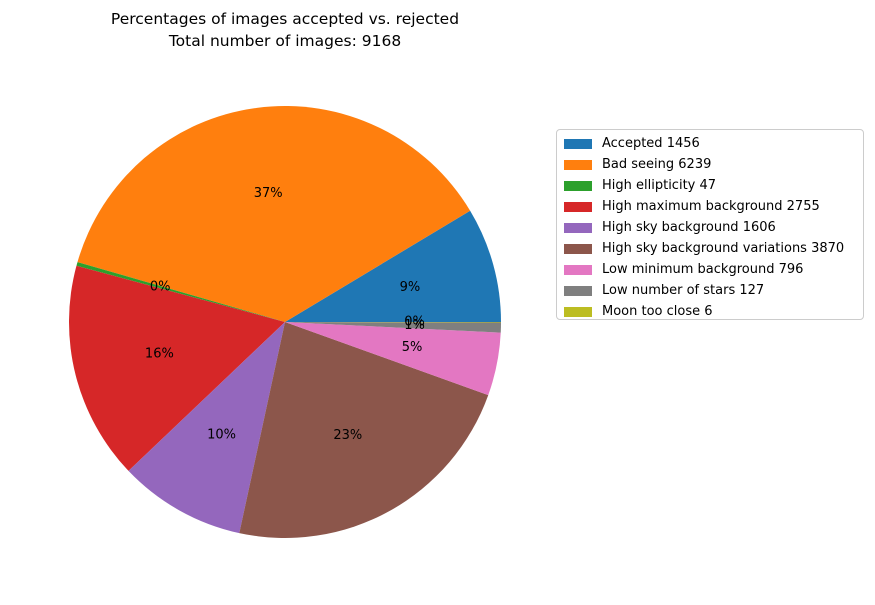 This screenshot has width=875, height=605. I want to click on legend-entry-0: Accepted 1456, so click(713, 143).